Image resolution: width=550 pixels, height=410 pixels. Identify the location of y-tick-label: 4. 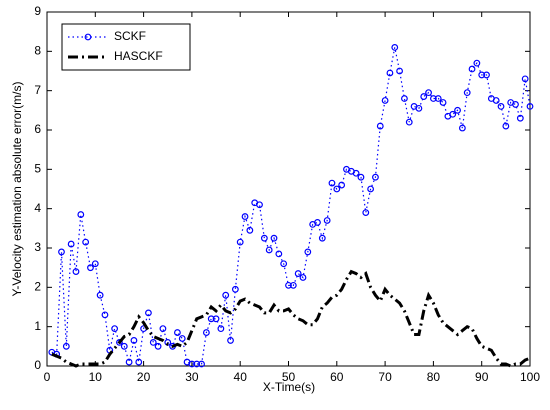
(37, 208).